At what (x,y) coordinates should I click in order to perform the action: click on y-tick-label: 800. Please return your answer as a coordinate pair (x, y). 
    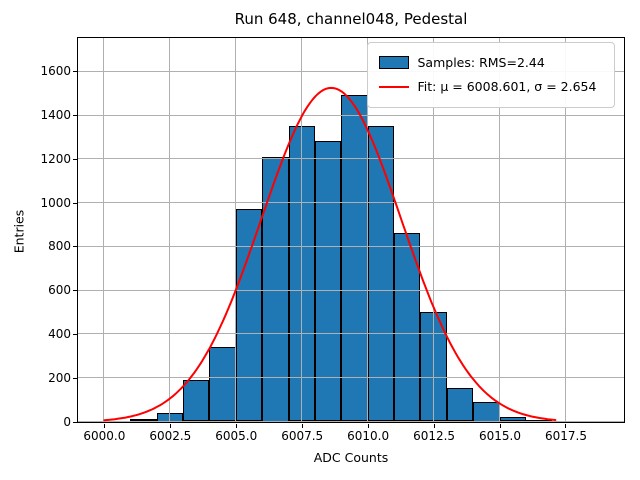
    Looking at the image, I should click on (59, 246).